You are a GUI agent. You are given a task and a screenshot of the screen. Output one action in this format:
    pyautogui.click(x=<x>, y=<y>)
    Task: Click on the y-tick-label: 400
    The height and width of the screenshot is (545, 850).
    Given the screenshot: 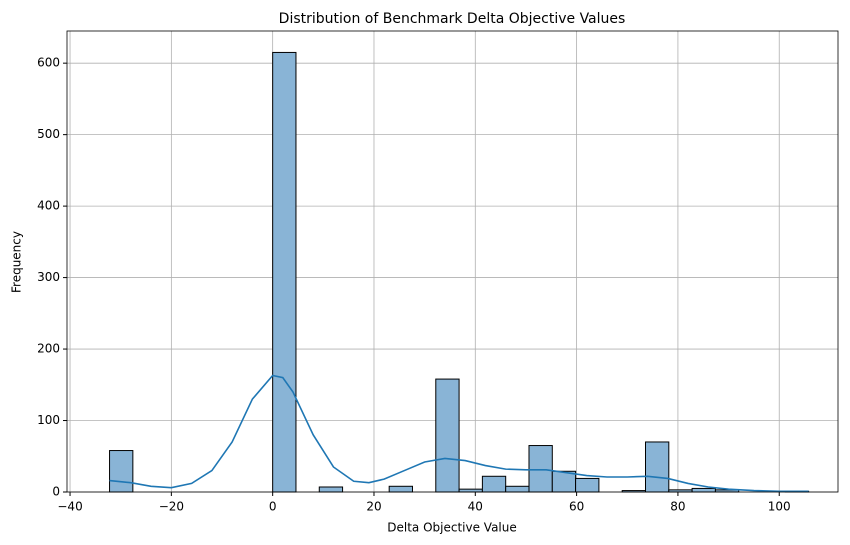 What is the action you would take?
    pyautogui.click(x=48, y=206)
    